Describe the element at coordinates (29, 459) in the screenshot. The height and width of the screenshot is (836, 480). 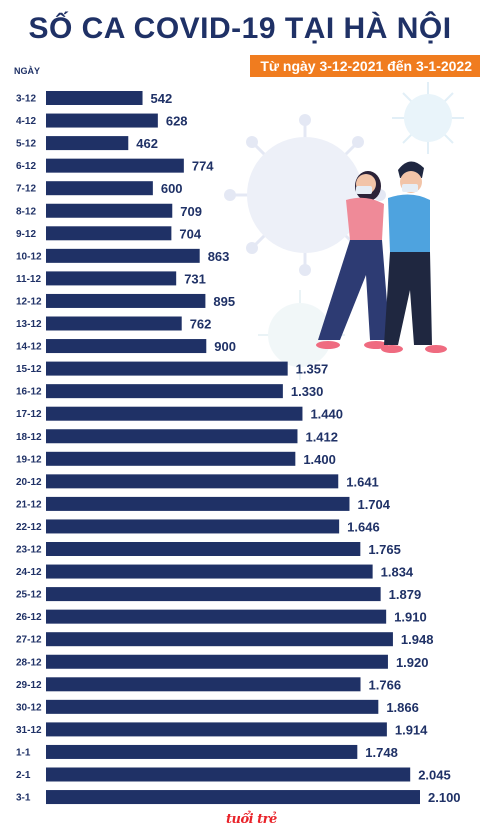
I see `category-label: 19-12` at that location.